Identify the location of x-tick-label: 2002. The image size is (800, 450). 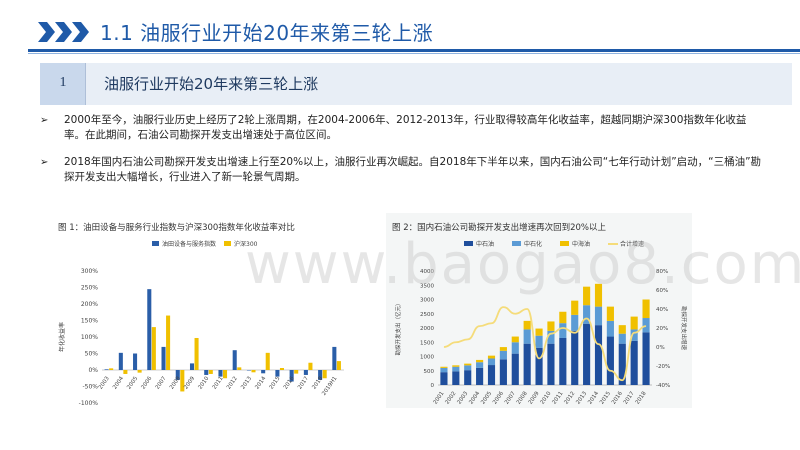
(451, 398).